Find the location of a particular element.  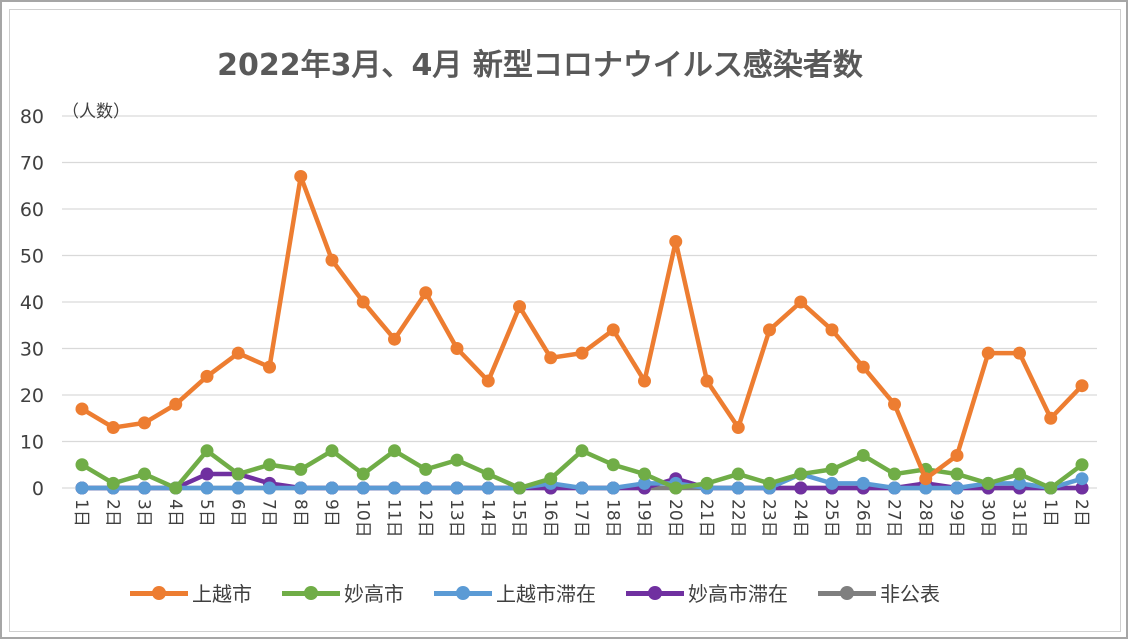

legend-swatch-myoko-stay is located at coordinates (655, 593).